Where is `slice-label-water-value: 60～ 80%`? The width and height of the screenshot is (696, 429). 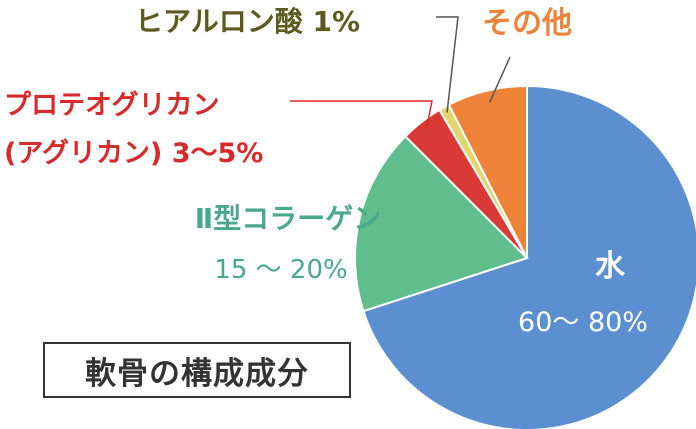 slice-label-water-value: 60～ 80% is located at coordinates (583, 322).